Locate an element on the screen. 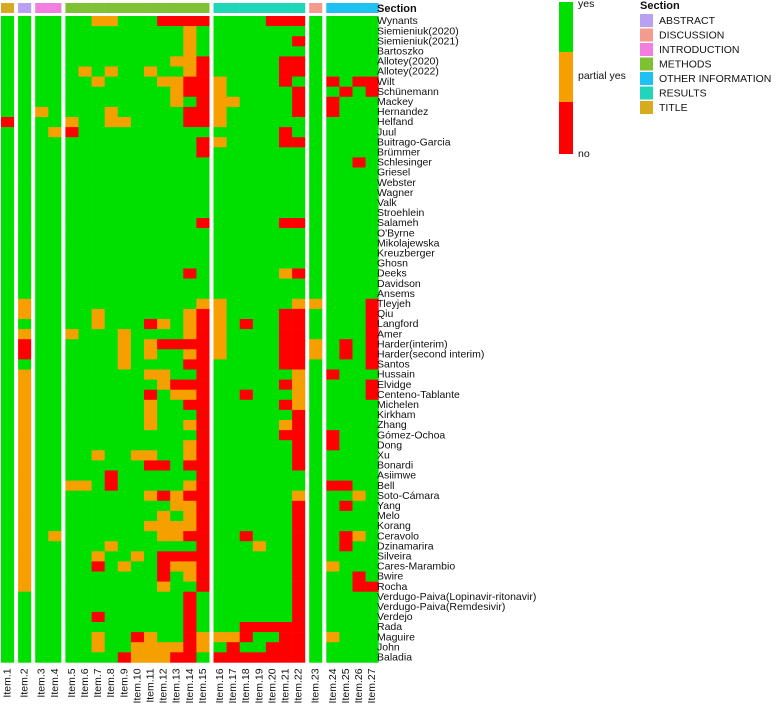 This screenshot has width=777, height=715. study-label: Elvidge is located at coordinates (394, 385).